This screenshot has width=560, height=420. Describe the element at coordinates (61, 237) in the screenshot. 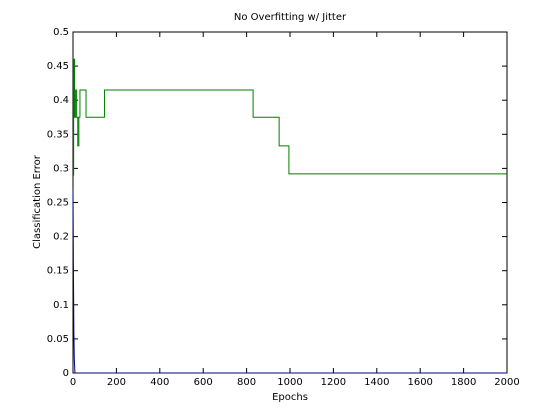

I see `y-tick-label: 0.2` at that location.